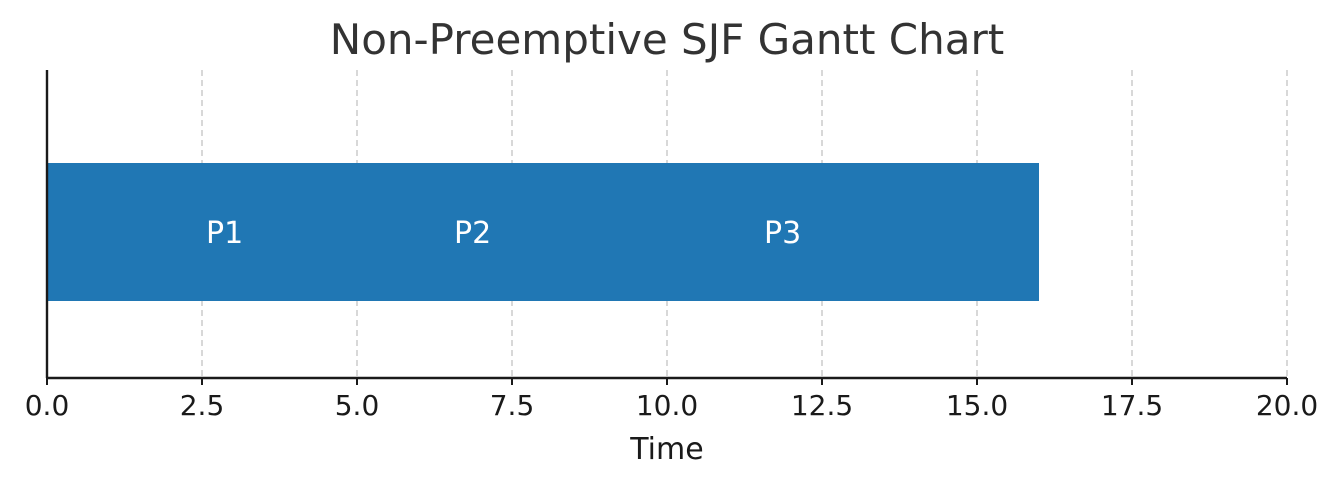 The width and height of the screenshot is (1343, 485). I want to click on x-tick-label: 12.5, so click(822, 405).